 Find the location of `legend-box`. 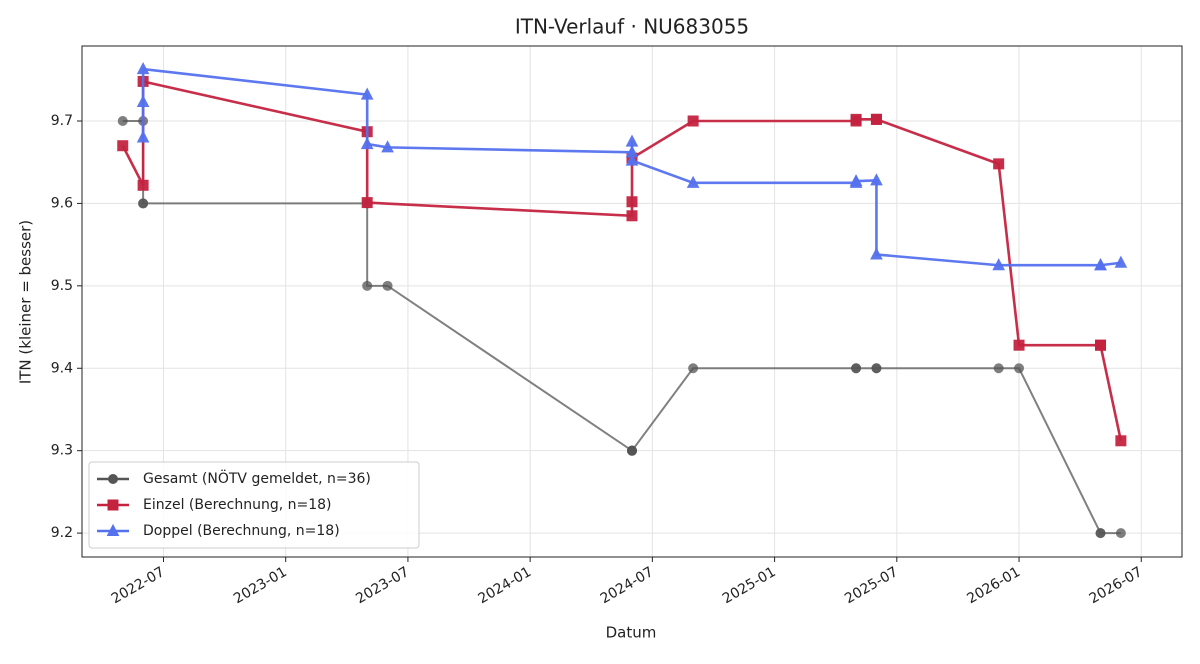

legend-box is located at coordinates (254, 505).